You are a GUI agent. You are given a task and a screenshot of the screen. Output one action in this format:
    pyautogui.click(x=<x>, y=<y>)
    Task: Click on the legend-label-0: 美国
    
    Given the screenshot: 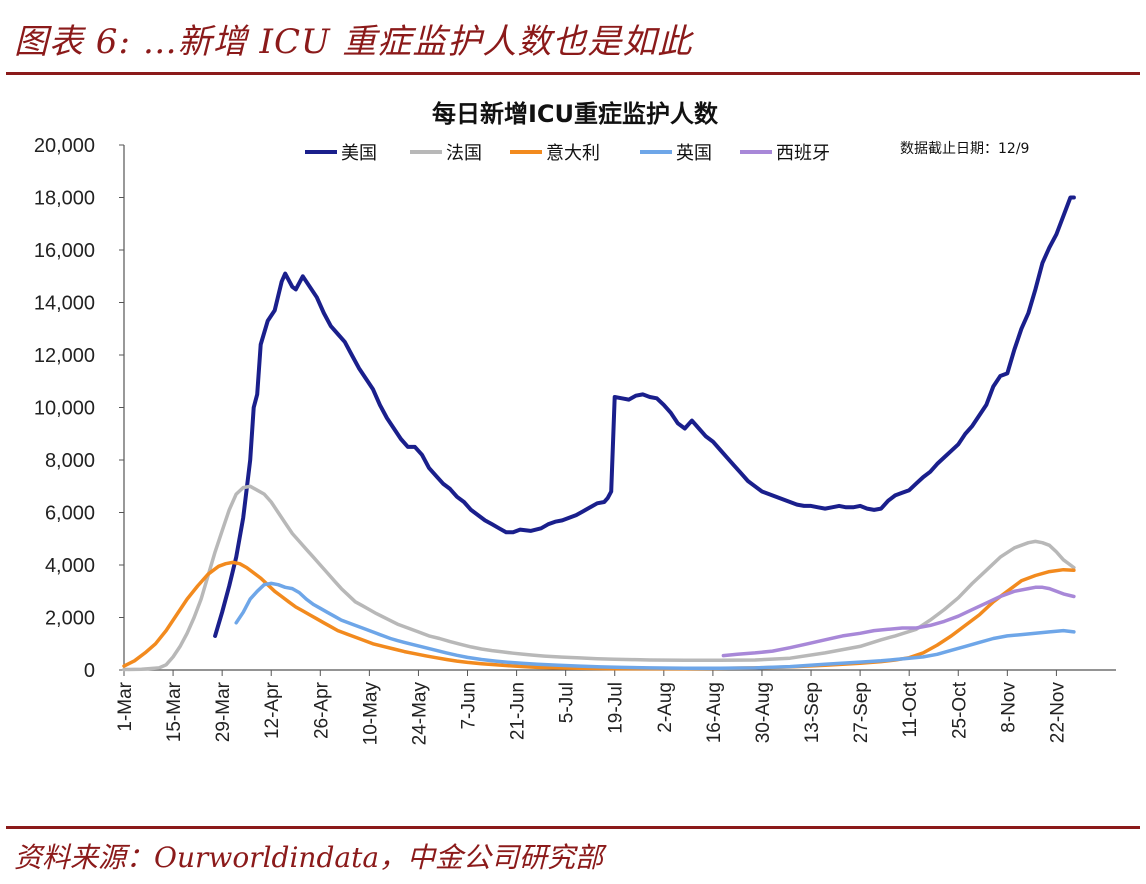 What is the action you would take?
    pyautogui.click(x=359, y=153)
    